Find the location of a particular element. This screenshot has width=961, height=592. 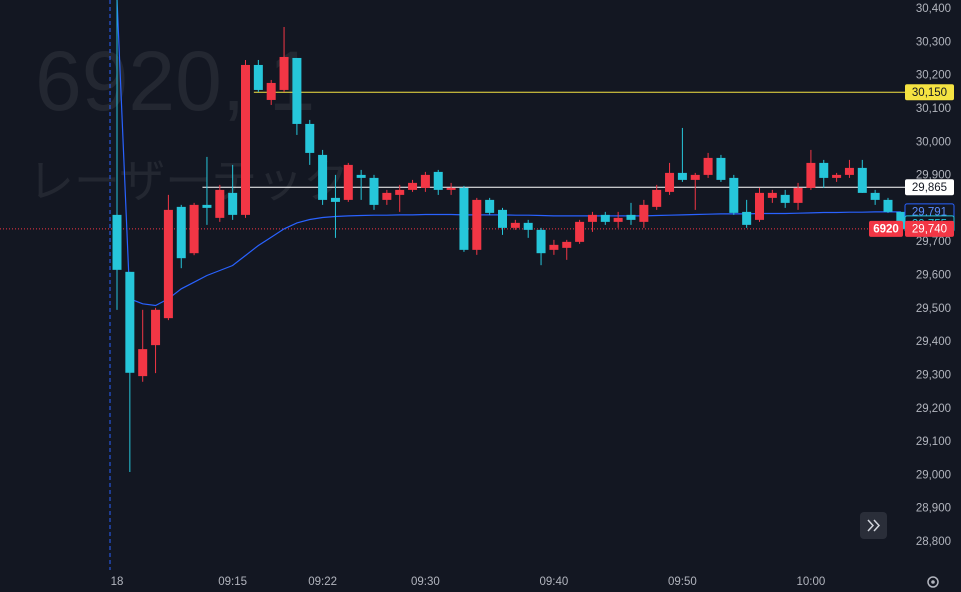

hline-label: 29,865 is located at coordinates (929, 188).